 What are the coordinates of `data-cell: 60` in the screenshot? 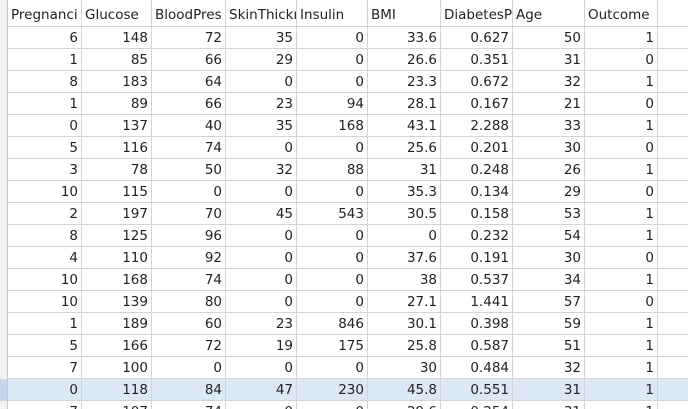 It's located at (189, 324).